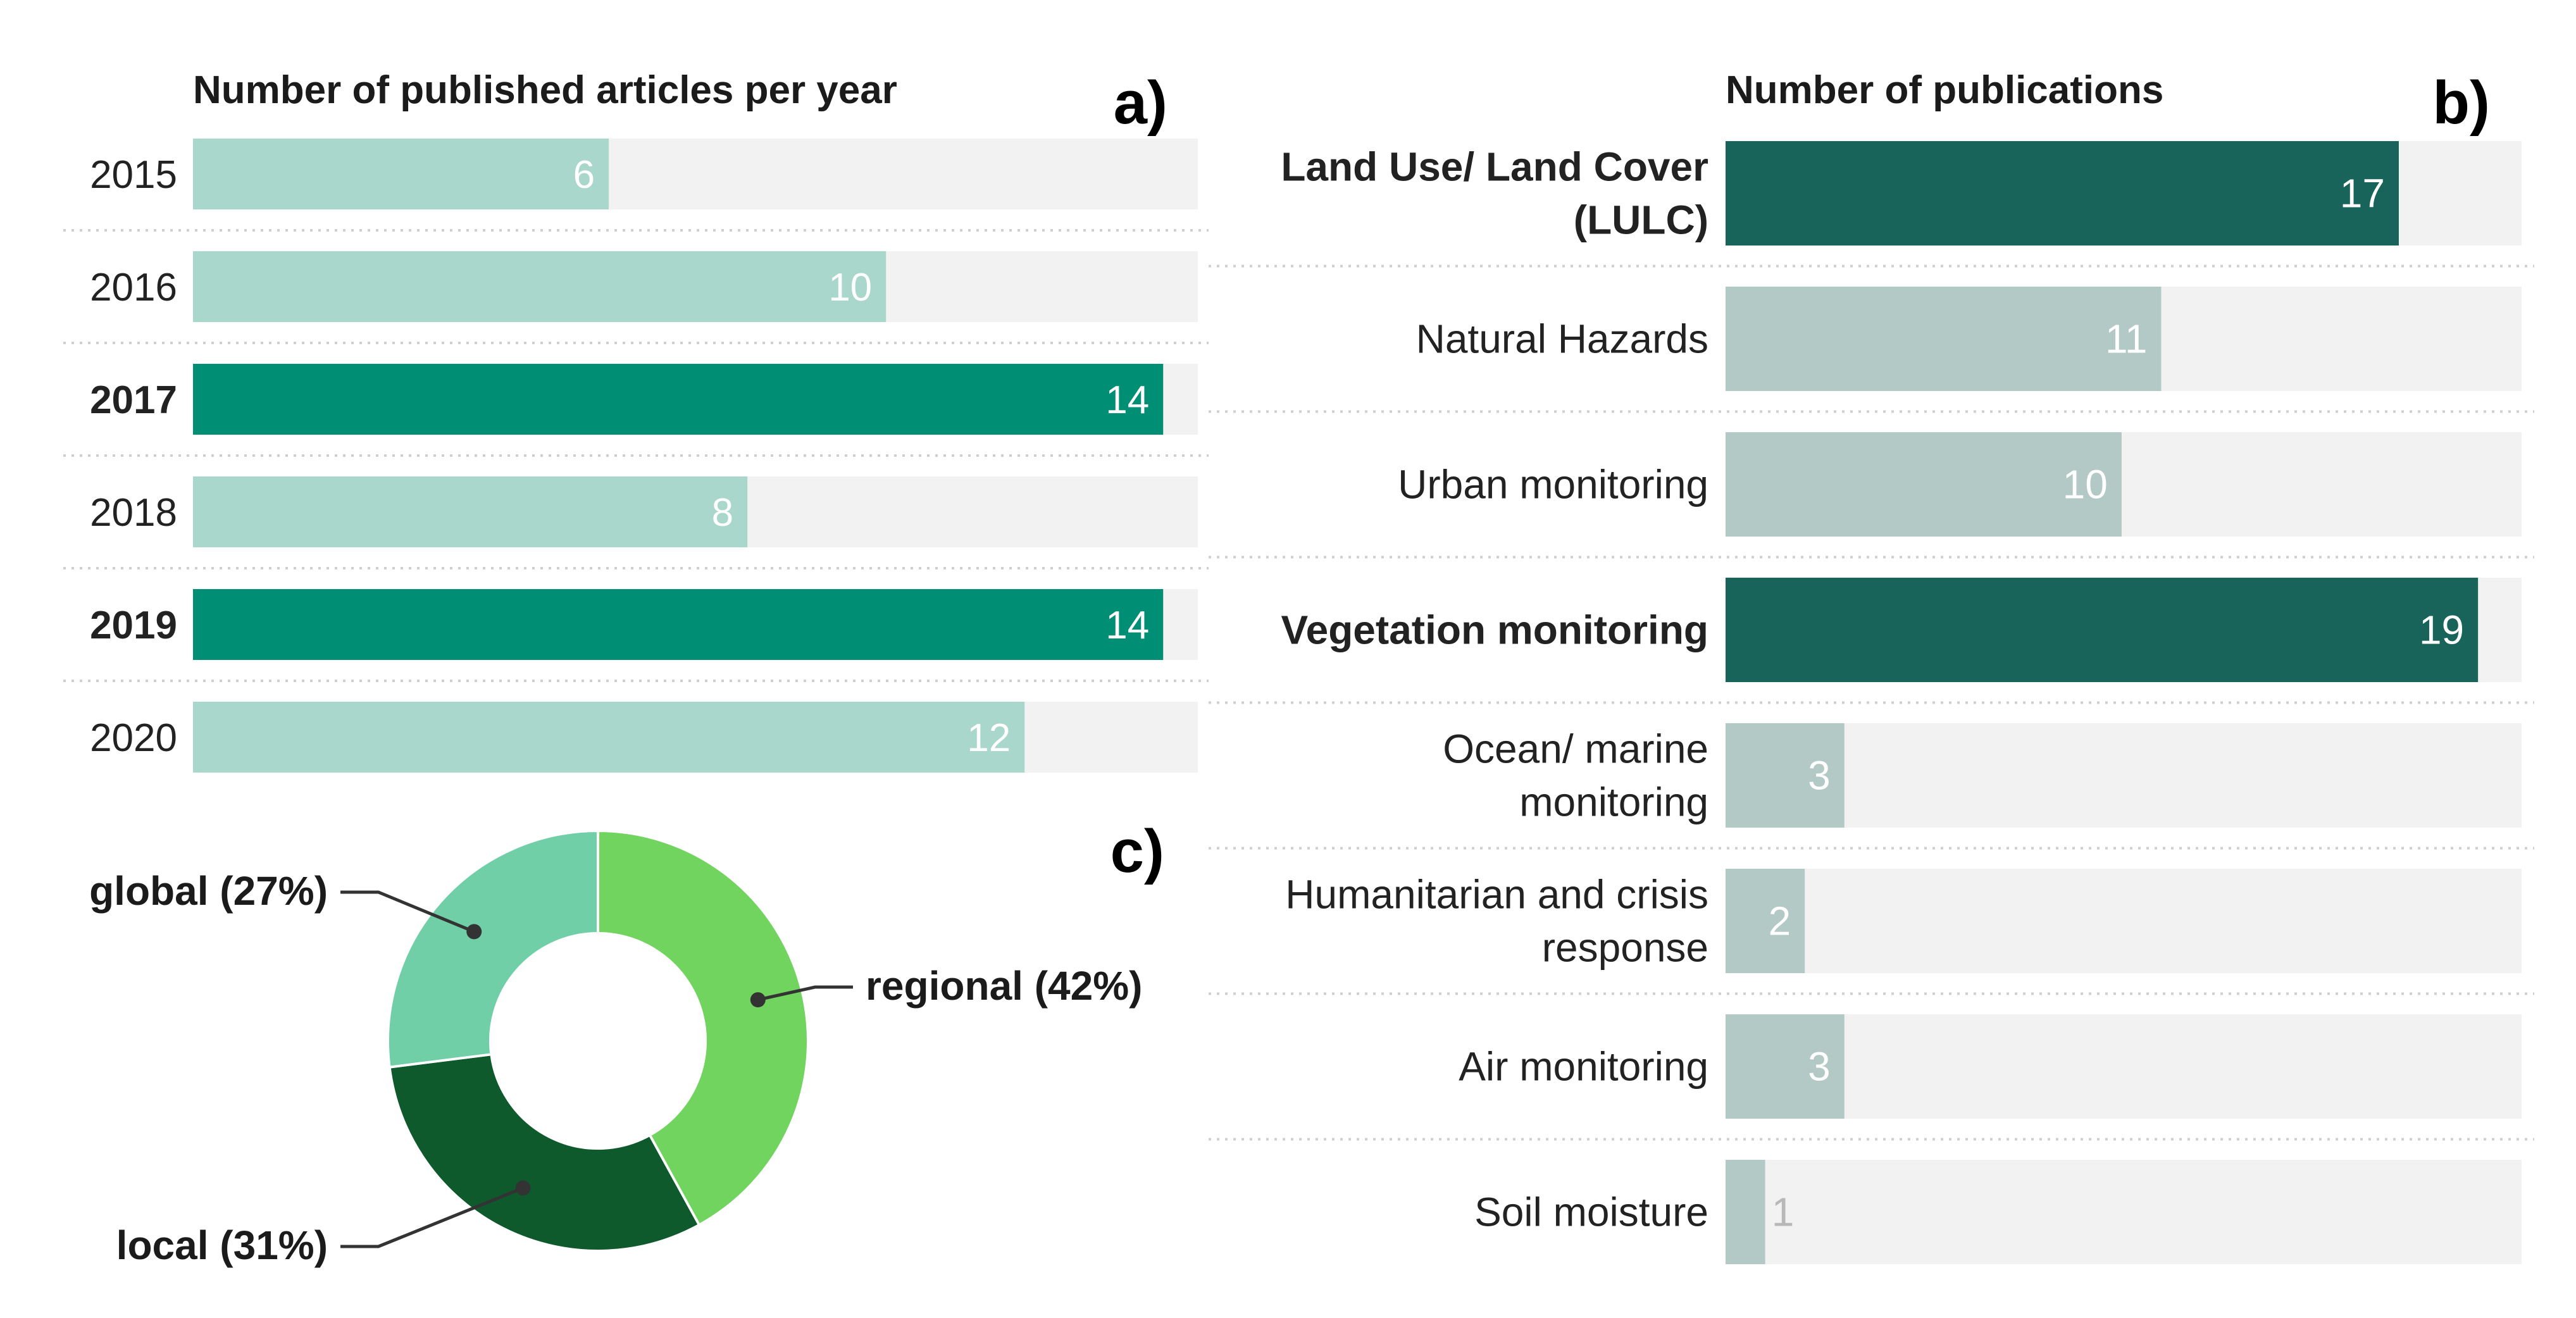 The width and height of the screenshot is (2576, 1318). Describe the element at coordinates (2124, 775) in the screenshot. I see `bar-track-ocean-marine-monitoring` at that location.